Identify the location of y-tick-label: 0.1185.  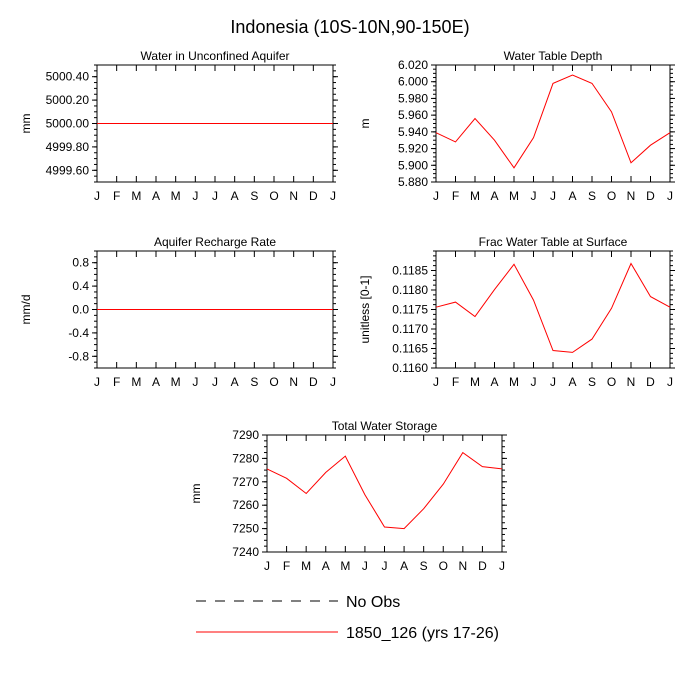
(410, 271).